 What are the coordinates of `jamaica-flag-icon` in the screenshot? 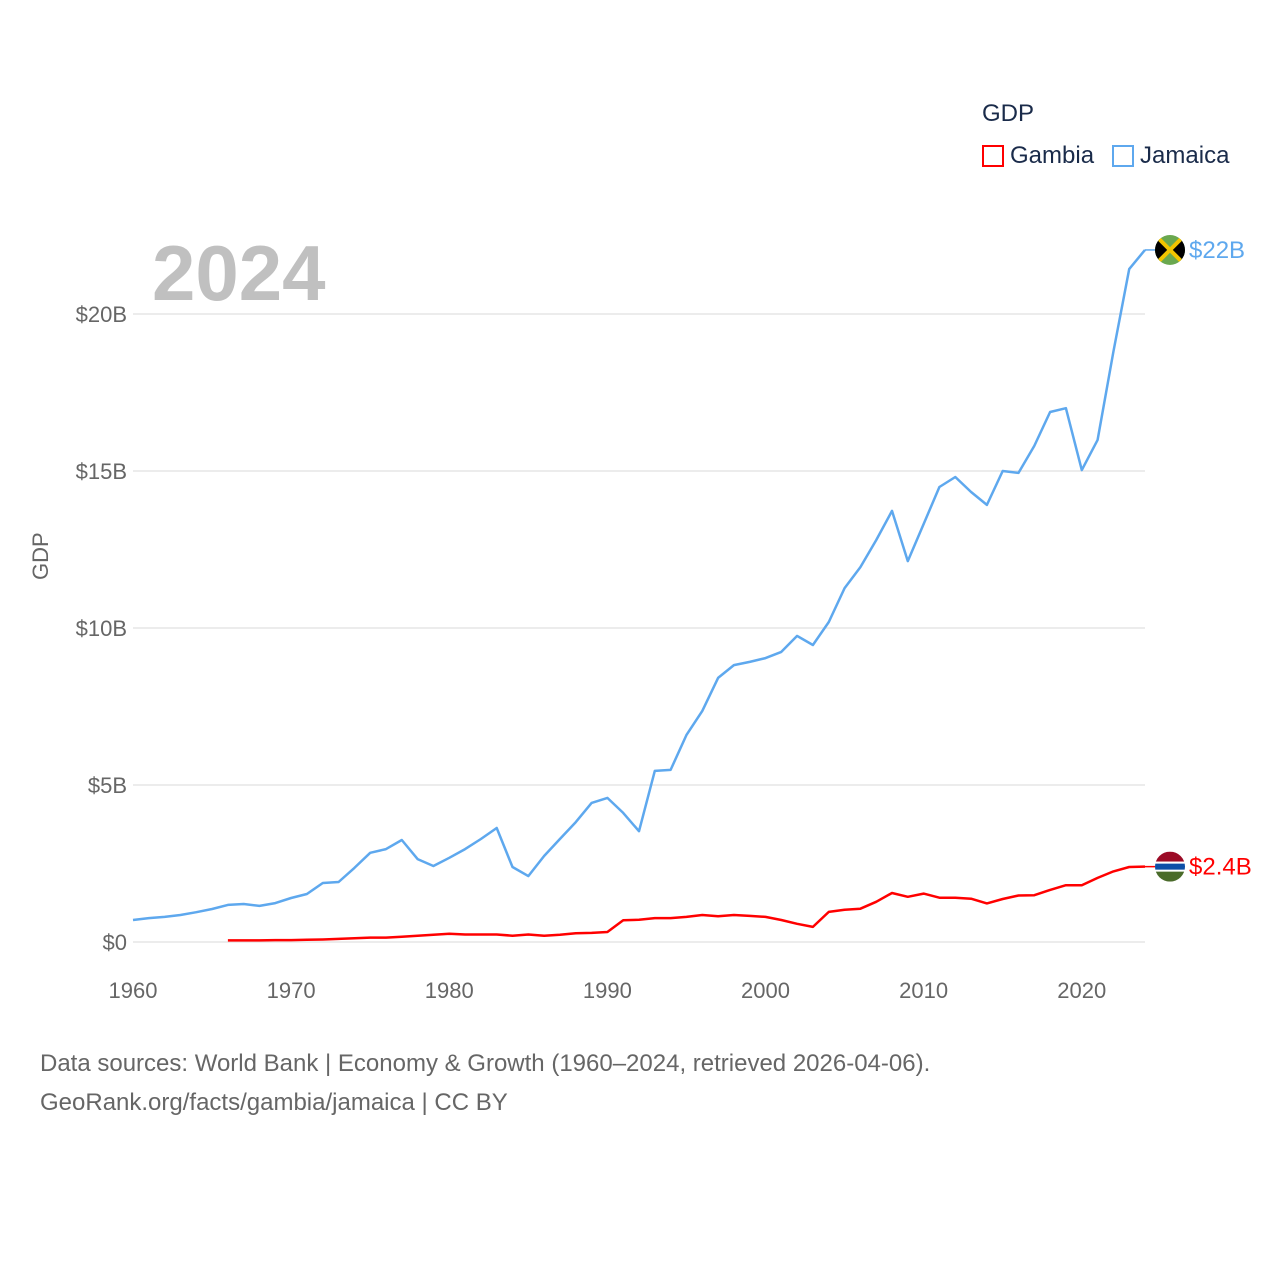 It's located at (1170, 249).